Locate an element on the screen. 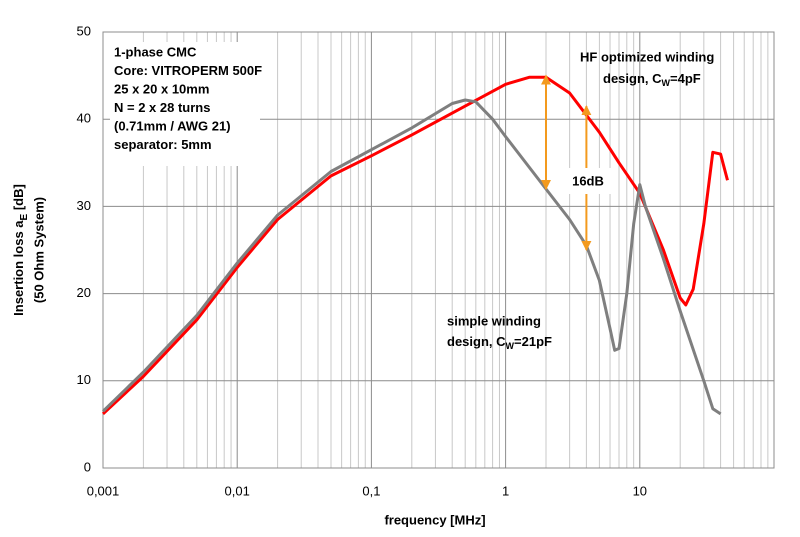  info-line: 25 x 20 x 10mm is located at coordinates (161, 88).